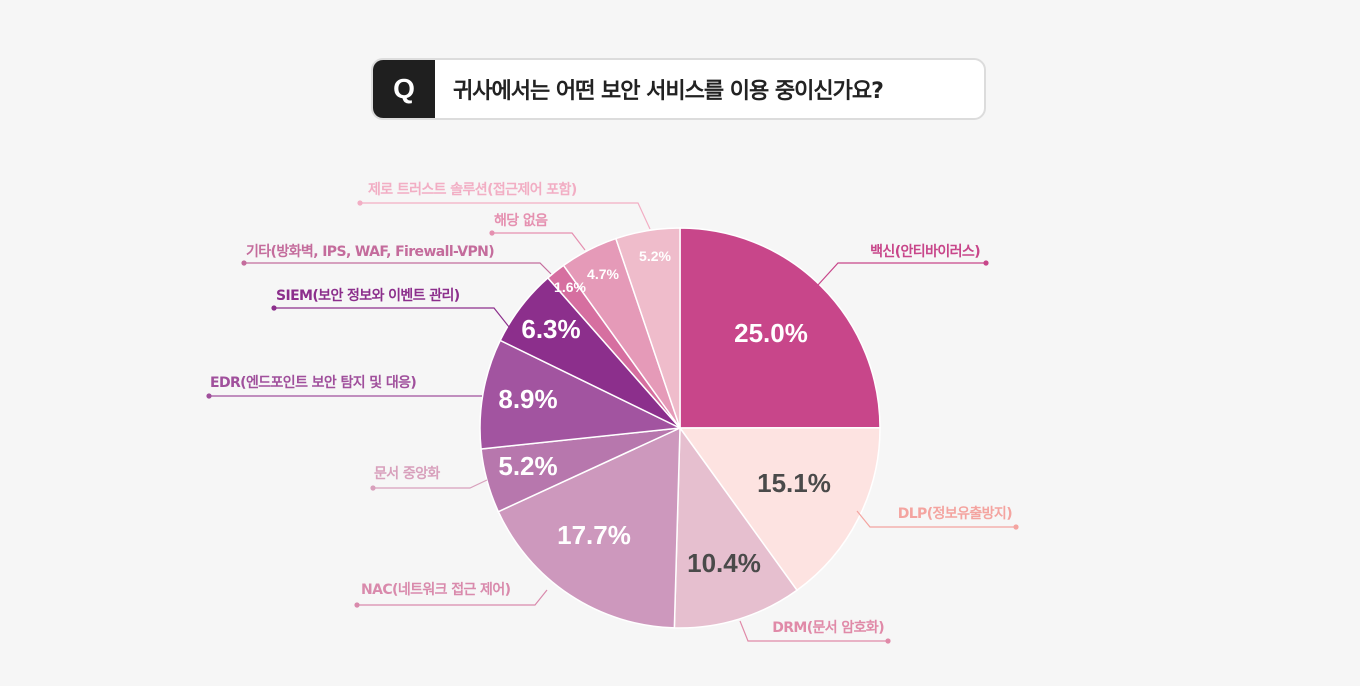 The image size is (1360, 686). I want to click on slice-percent: 4.7%, so click(603, 274).